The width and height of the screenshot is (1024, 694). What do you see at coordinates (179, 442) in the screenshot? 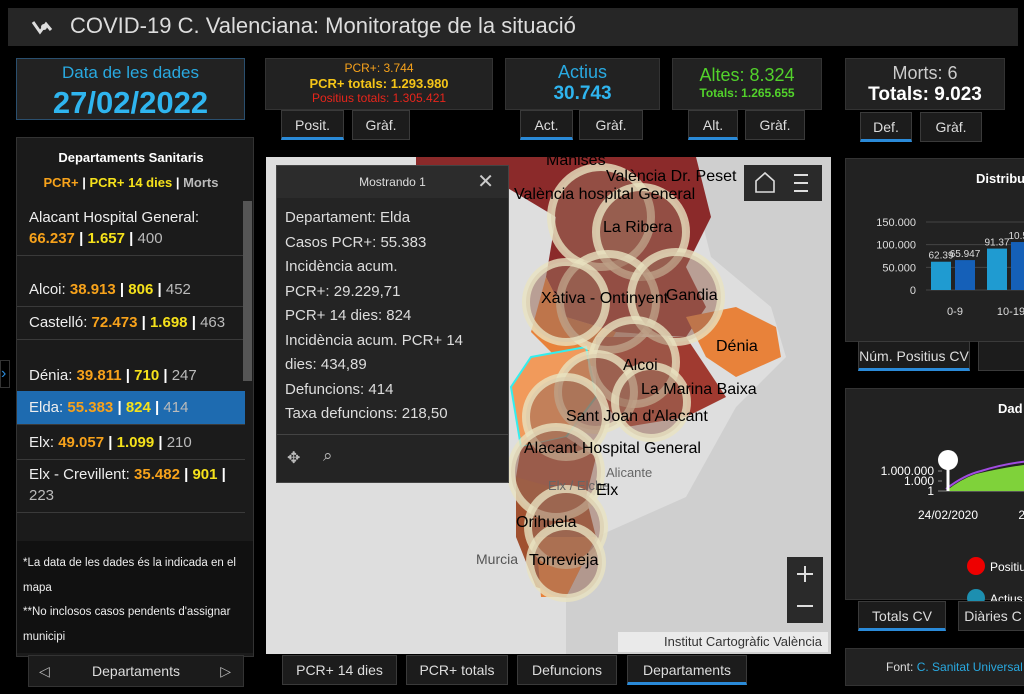
I see `item-morts: 210` at bounding box center [179, 442].